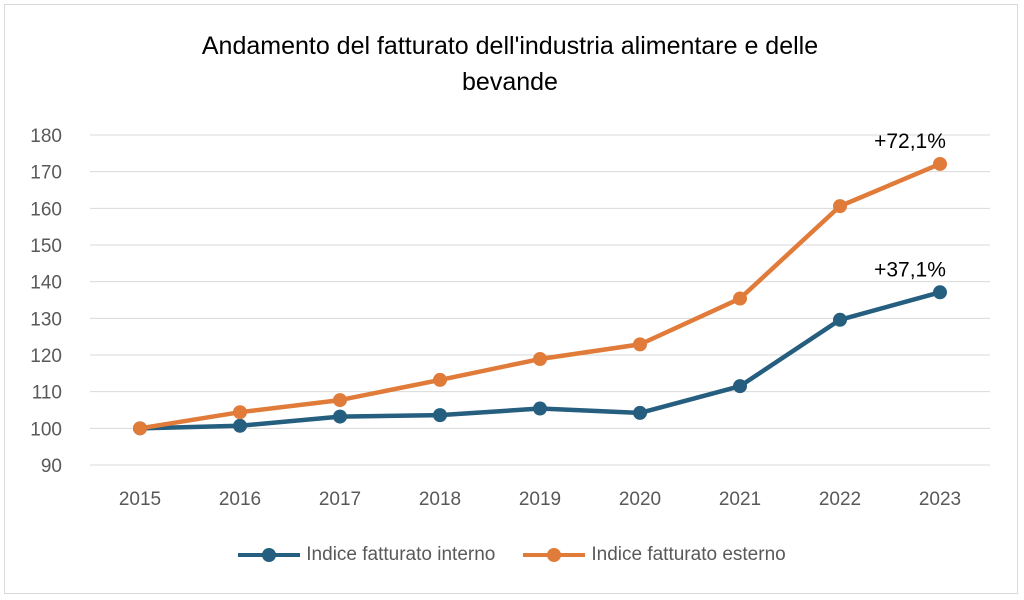 This screenshot has width=1024, height=600. I want to click on data-point-interno-2016, so click(240, 425).